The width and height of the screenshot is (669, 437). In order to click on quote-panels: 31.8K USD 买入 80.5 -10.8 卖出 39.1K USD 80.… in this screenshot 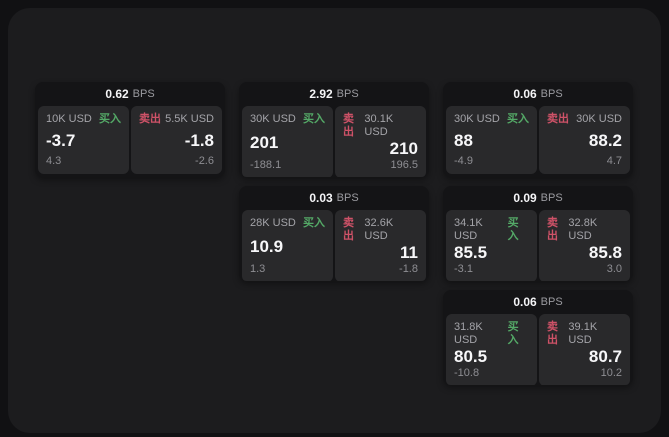, I will do `click(538, 349)`.